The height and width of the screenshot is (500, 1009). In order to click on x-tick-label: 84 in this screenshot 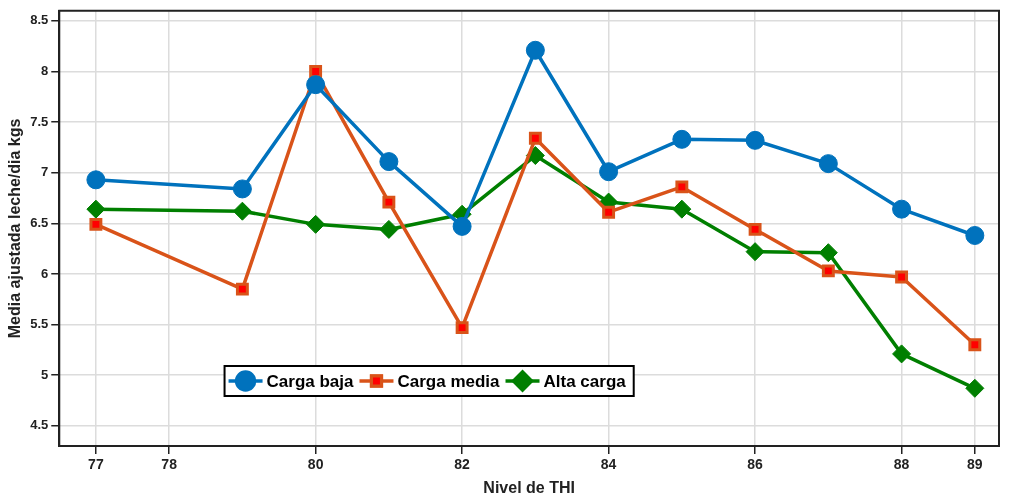, I will do `click(608, 464)`.